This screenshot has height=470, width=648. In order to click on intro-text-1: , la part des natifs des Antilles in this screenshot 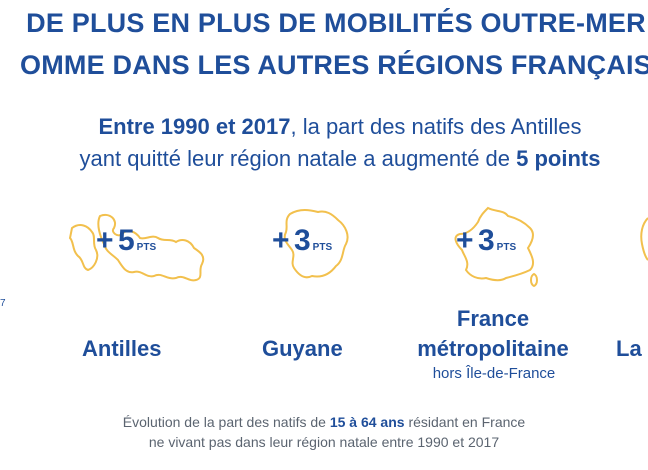, I will do `click(436, 126)`.